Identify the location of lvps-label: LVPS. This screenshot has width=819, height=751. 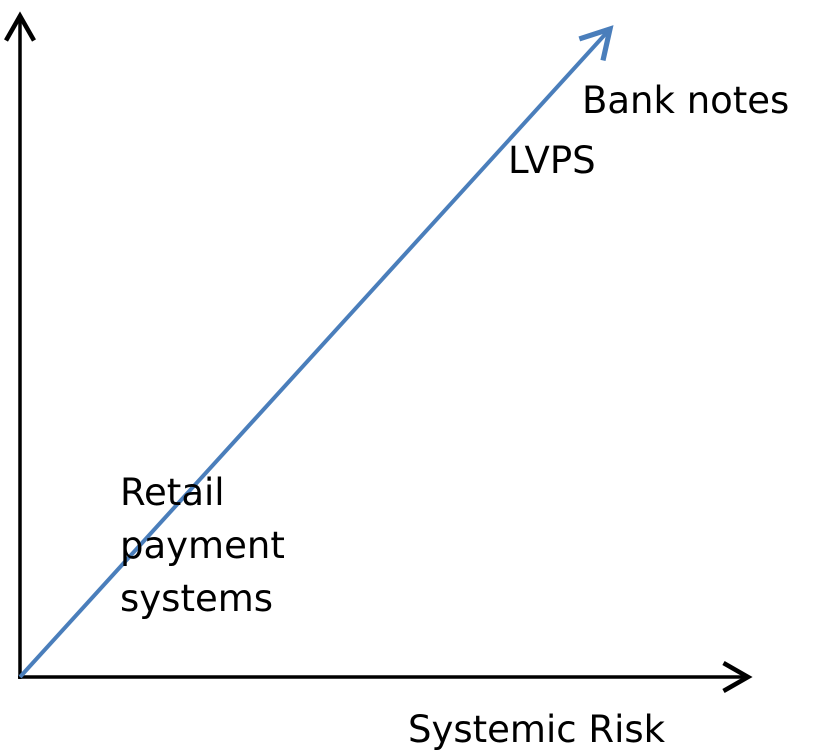
(552, 160).